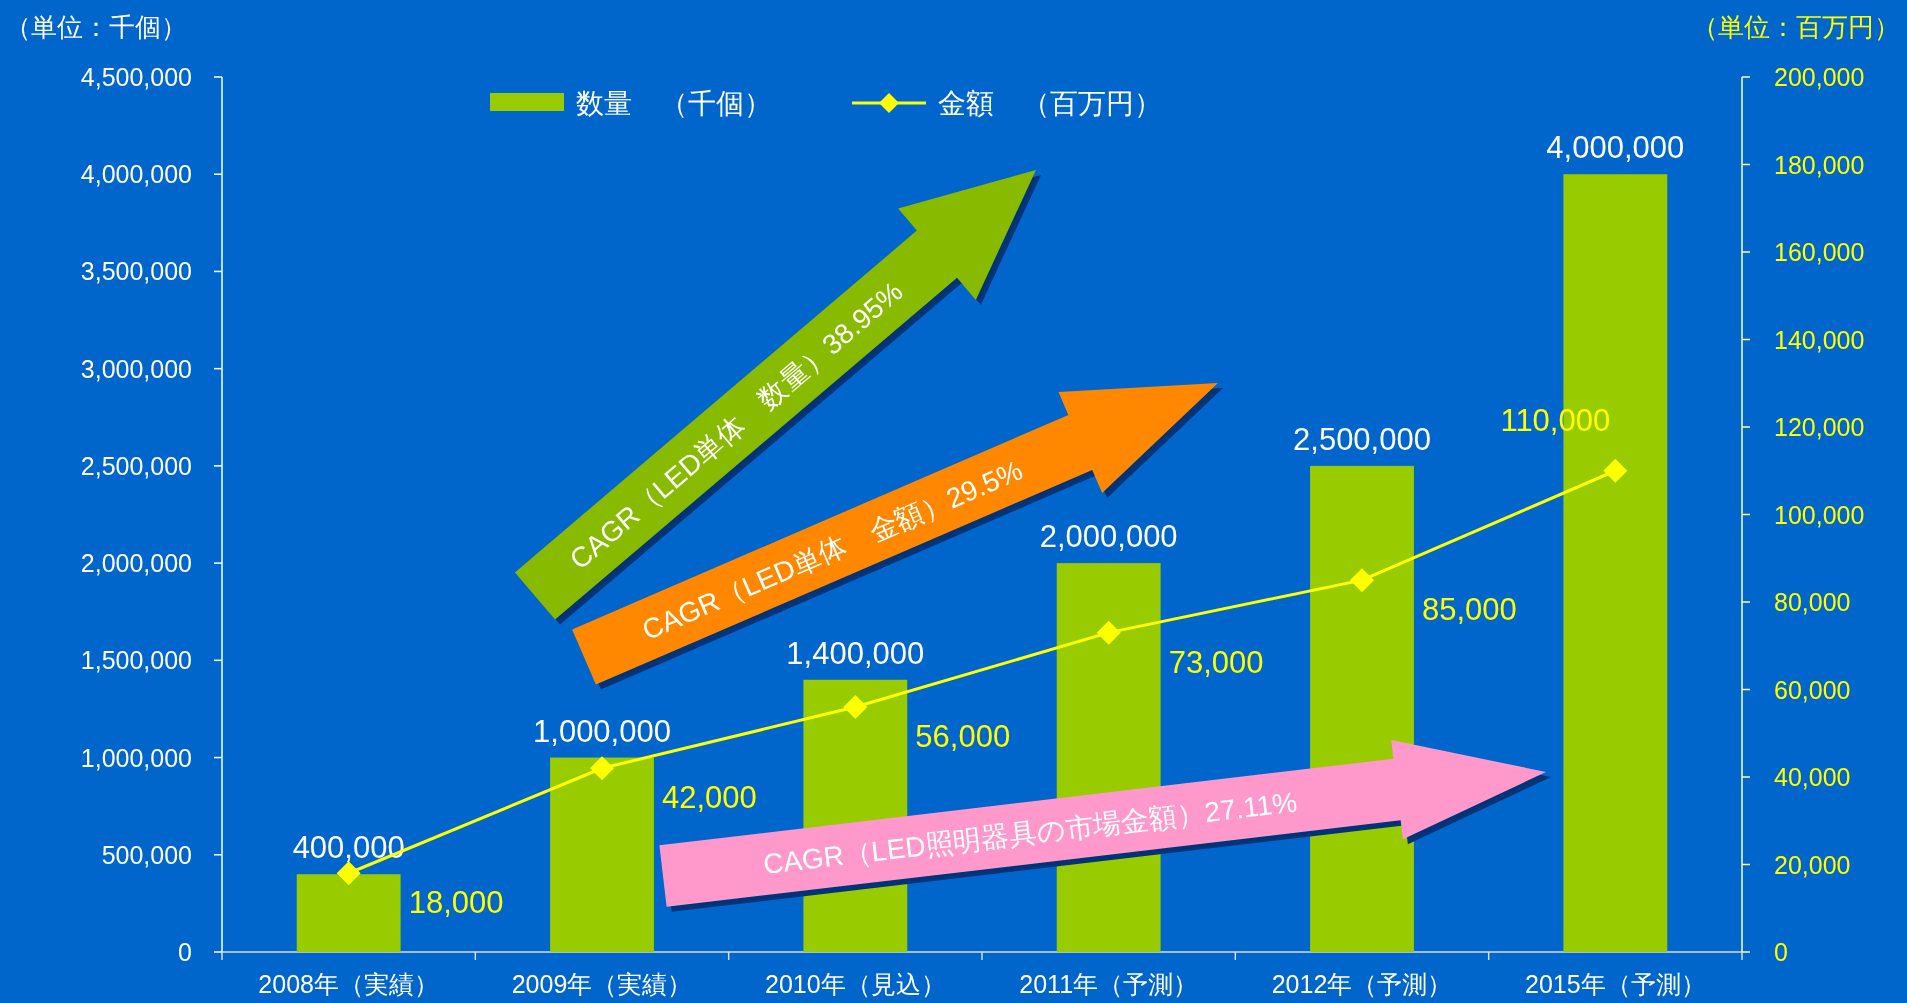 This screenshot has width=1907, height=1003. Describe the element at coordinates (1615, 148) in the screenshot. I see `data-label: 4,000,000` at that location.